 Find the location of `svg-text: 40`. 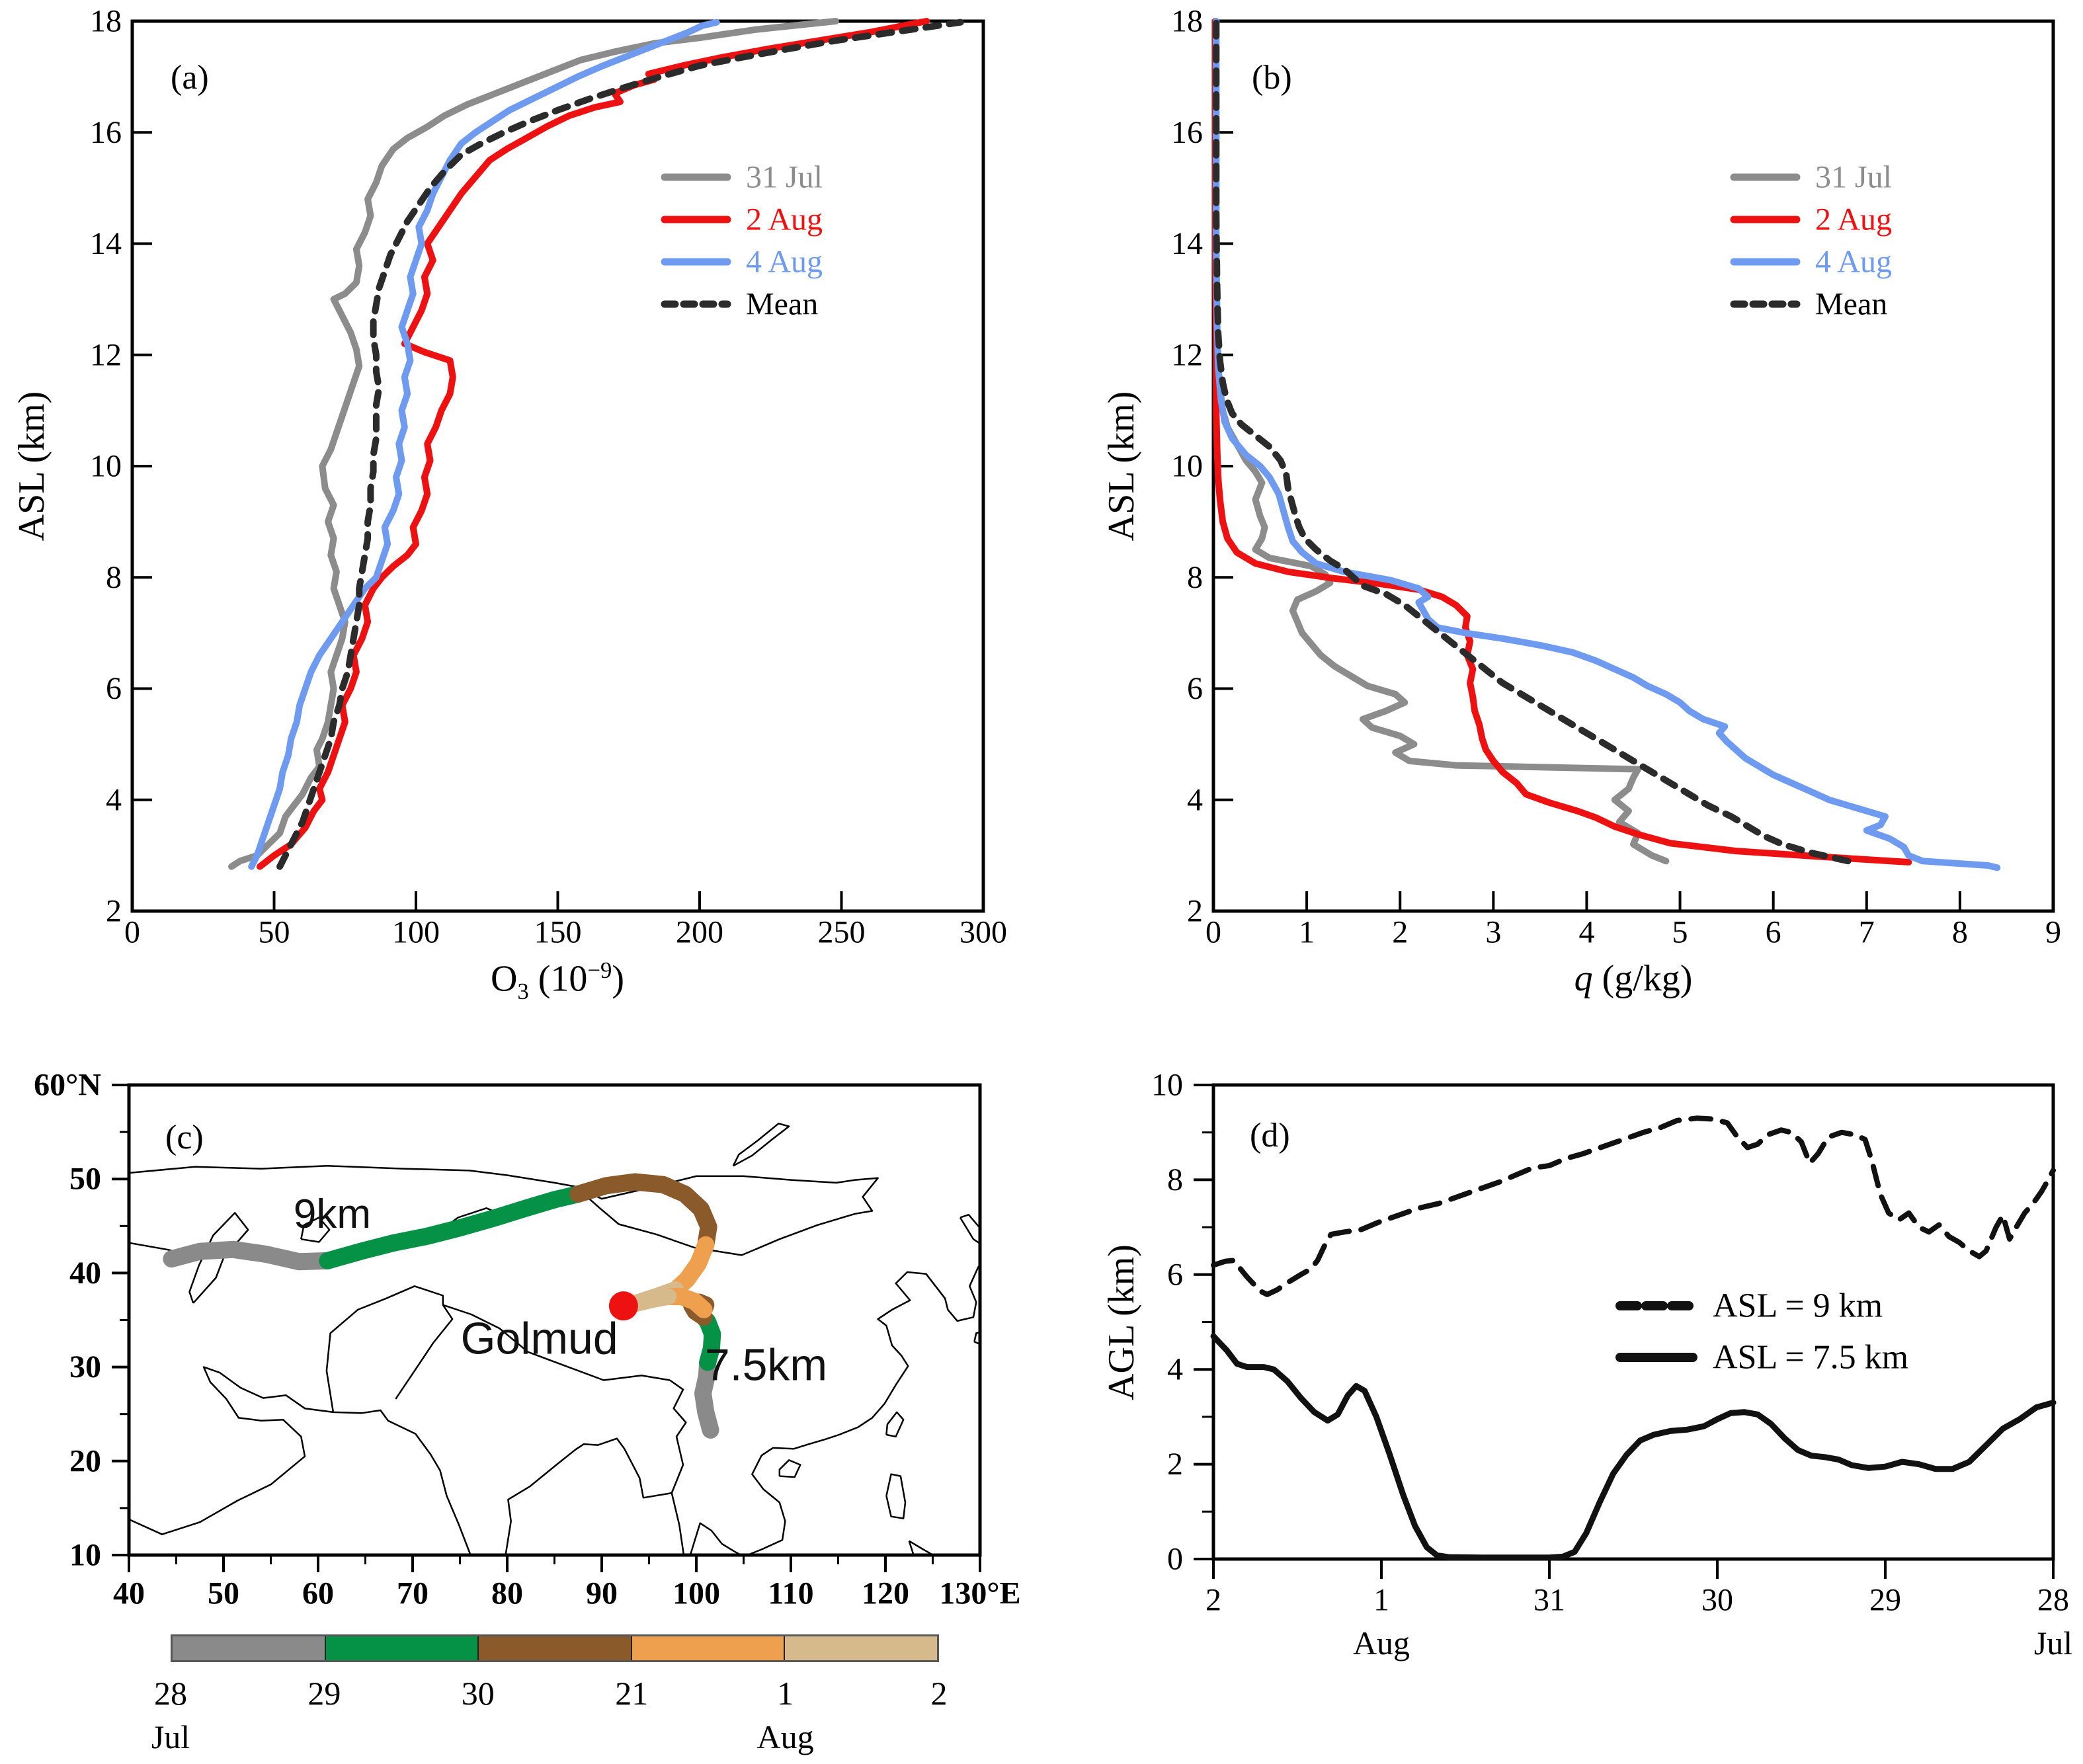

svg-text: 40 is located at coordinates (85, 1273).